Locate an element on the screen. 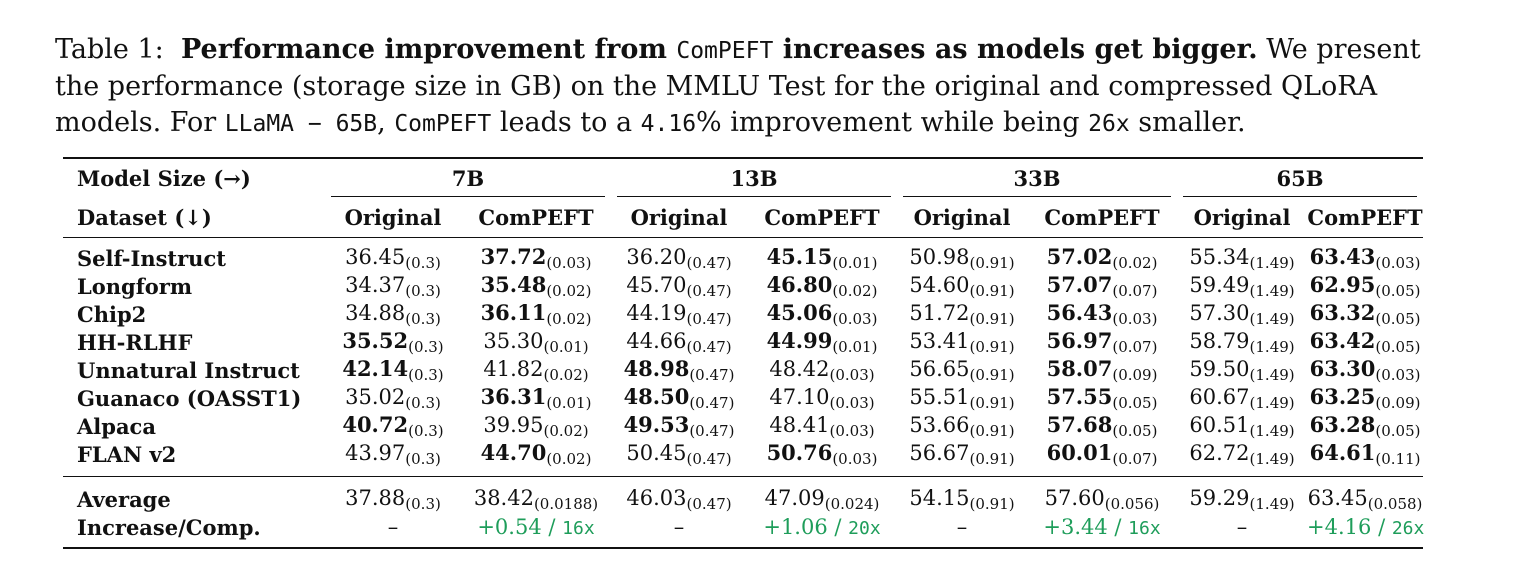  table-cell: 50.76(0.03) is located at coordinates (822, 454).